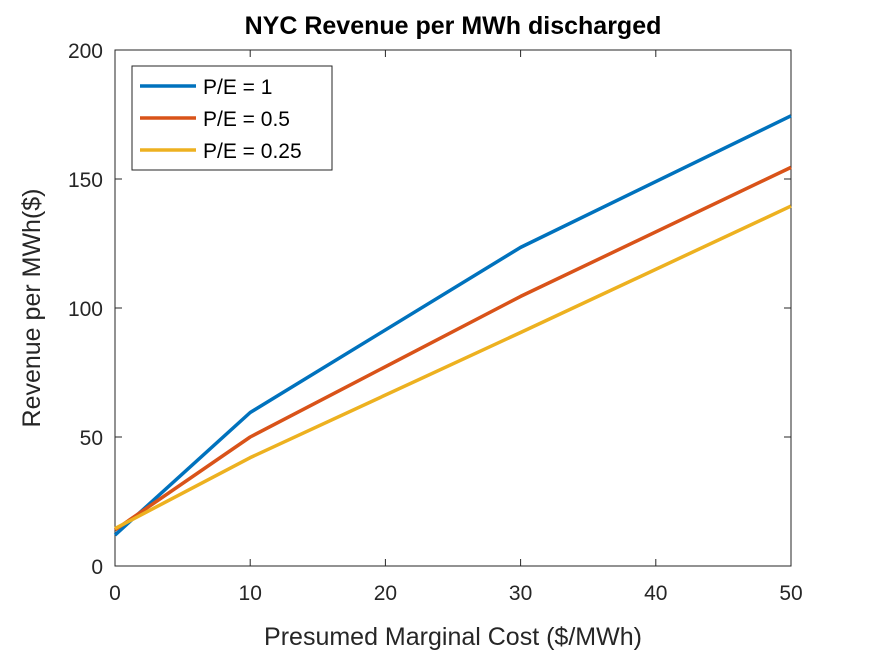  What do you see at coordinates (385, 593) in the screenshot?
I see `x-tick-label: 20` at bounding box center [385, 593].